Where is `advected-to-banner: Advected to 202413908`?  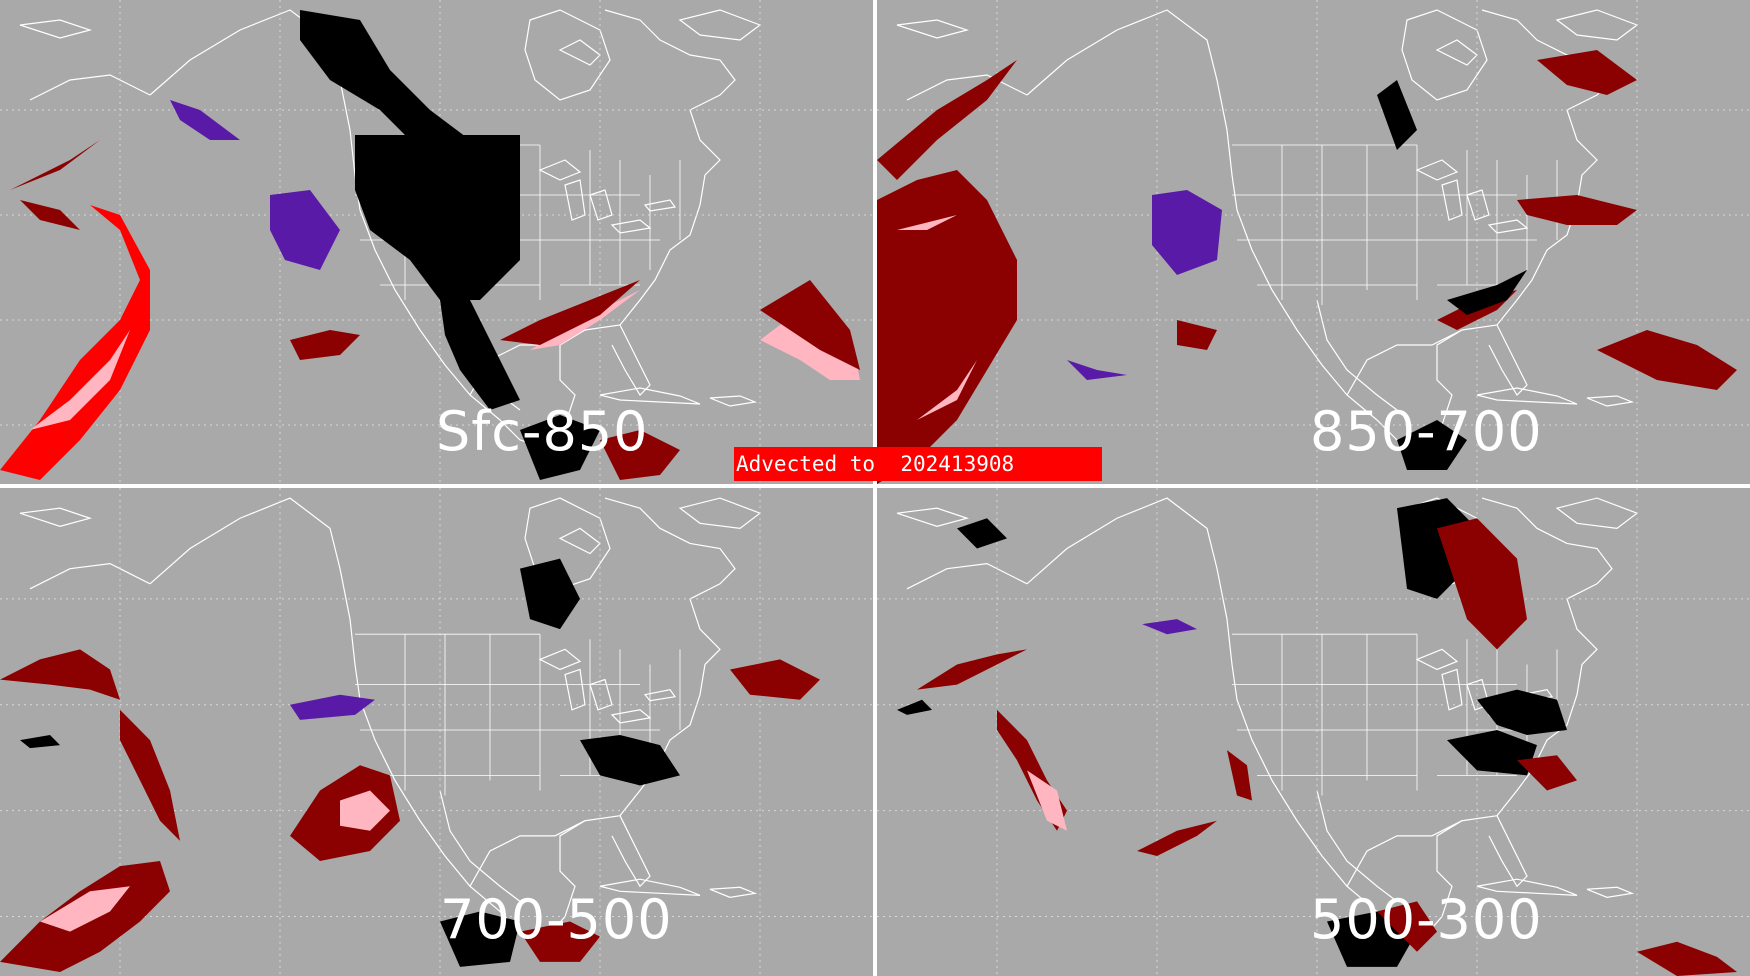 advected-to-banner: Advected to 202413908 is located at coordinates (918, 464).